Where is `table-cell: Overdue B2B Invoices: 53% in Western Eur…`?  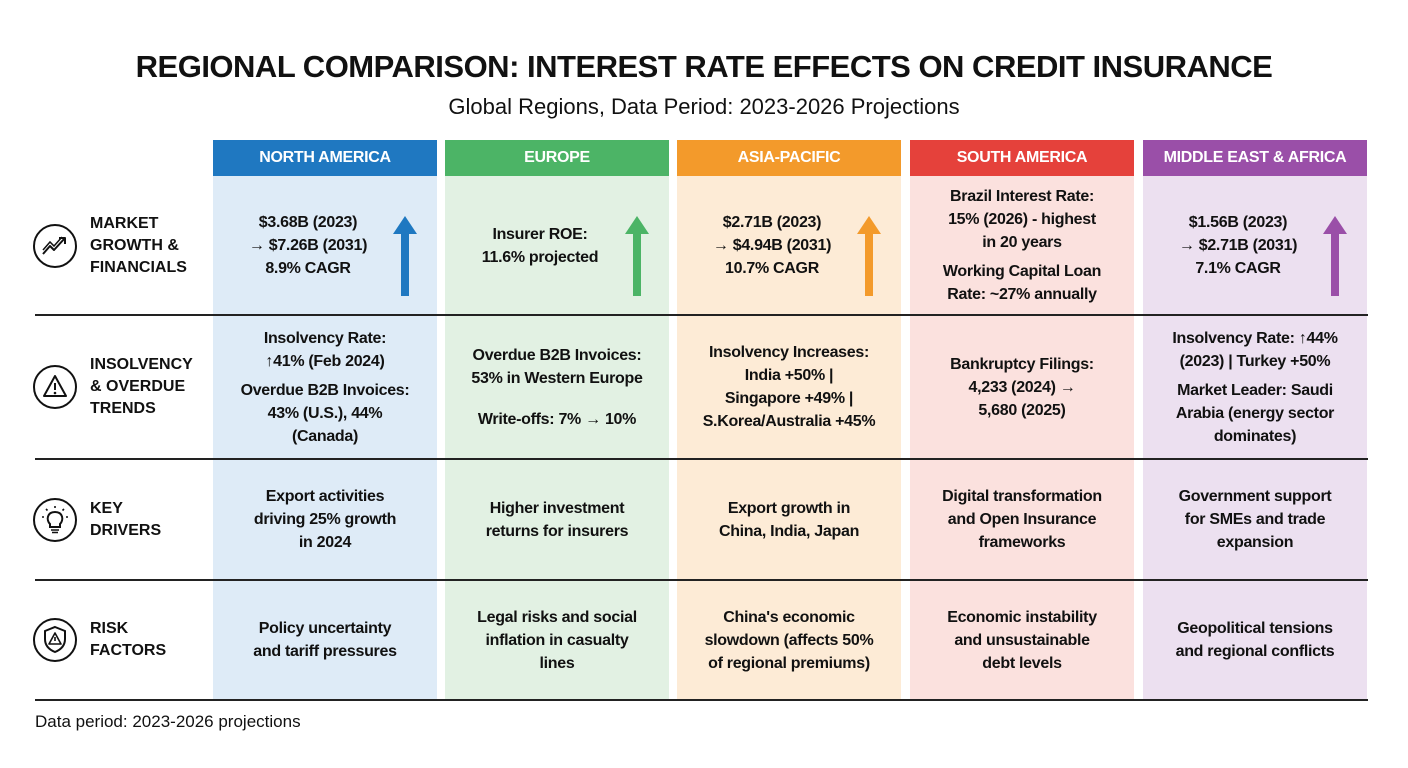
table-cell: Overdue B2B Invoices: 53% in Western Eur… is located at coordinates (557, 387).